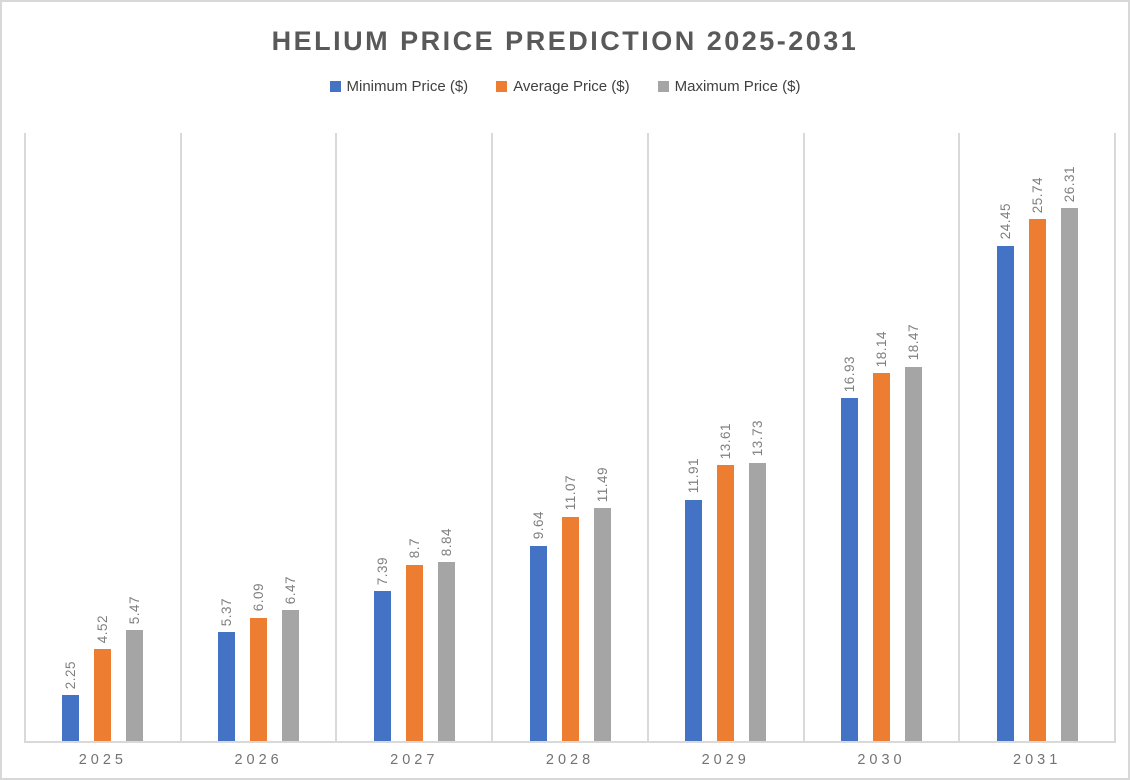 The height and width of the screenshot is (780, 1130). I want to click on bar-value-label: 13.73, so click(758, 438).